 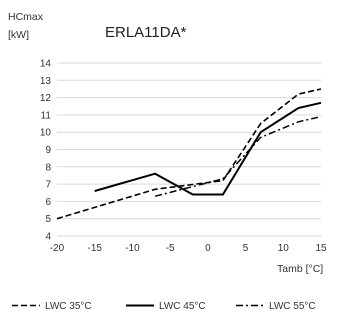 What do you see at coordinates (57, 248) in the screenshot?
I see `x-tick-label: -20` at bounding box center [57, 248].